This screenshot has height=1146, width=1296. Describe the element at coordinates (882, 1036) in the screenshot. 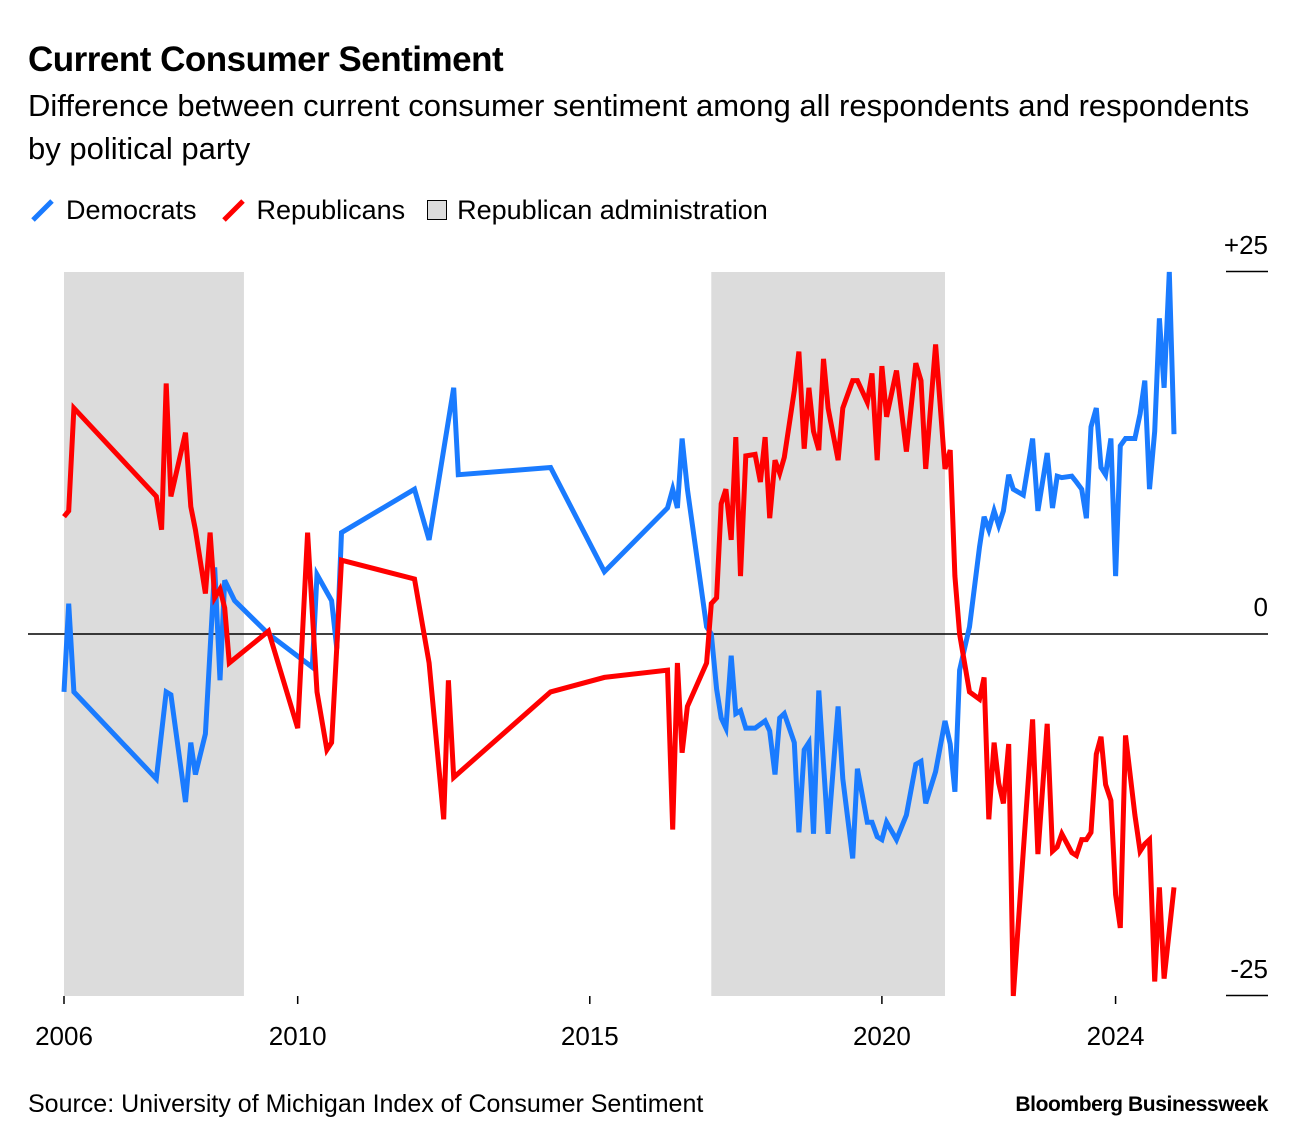

I see `x-tick-label-2020: 2020` at that location.